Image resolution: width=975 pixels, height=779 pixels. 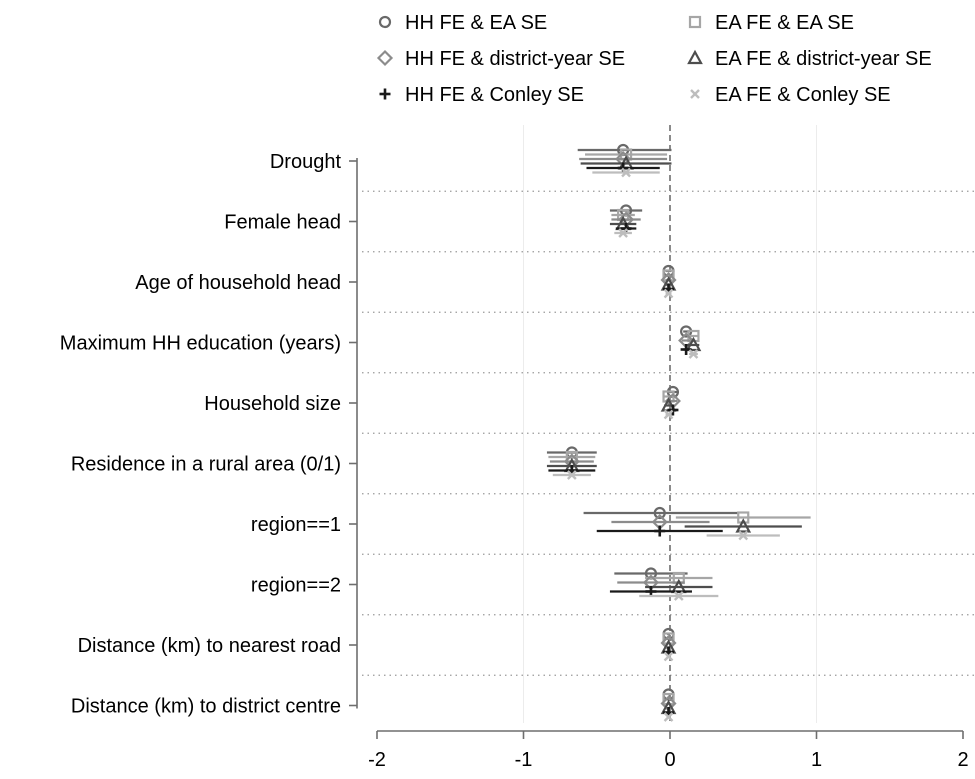 I want to click on x-tick-label: -1, so click(x=524, y=760).